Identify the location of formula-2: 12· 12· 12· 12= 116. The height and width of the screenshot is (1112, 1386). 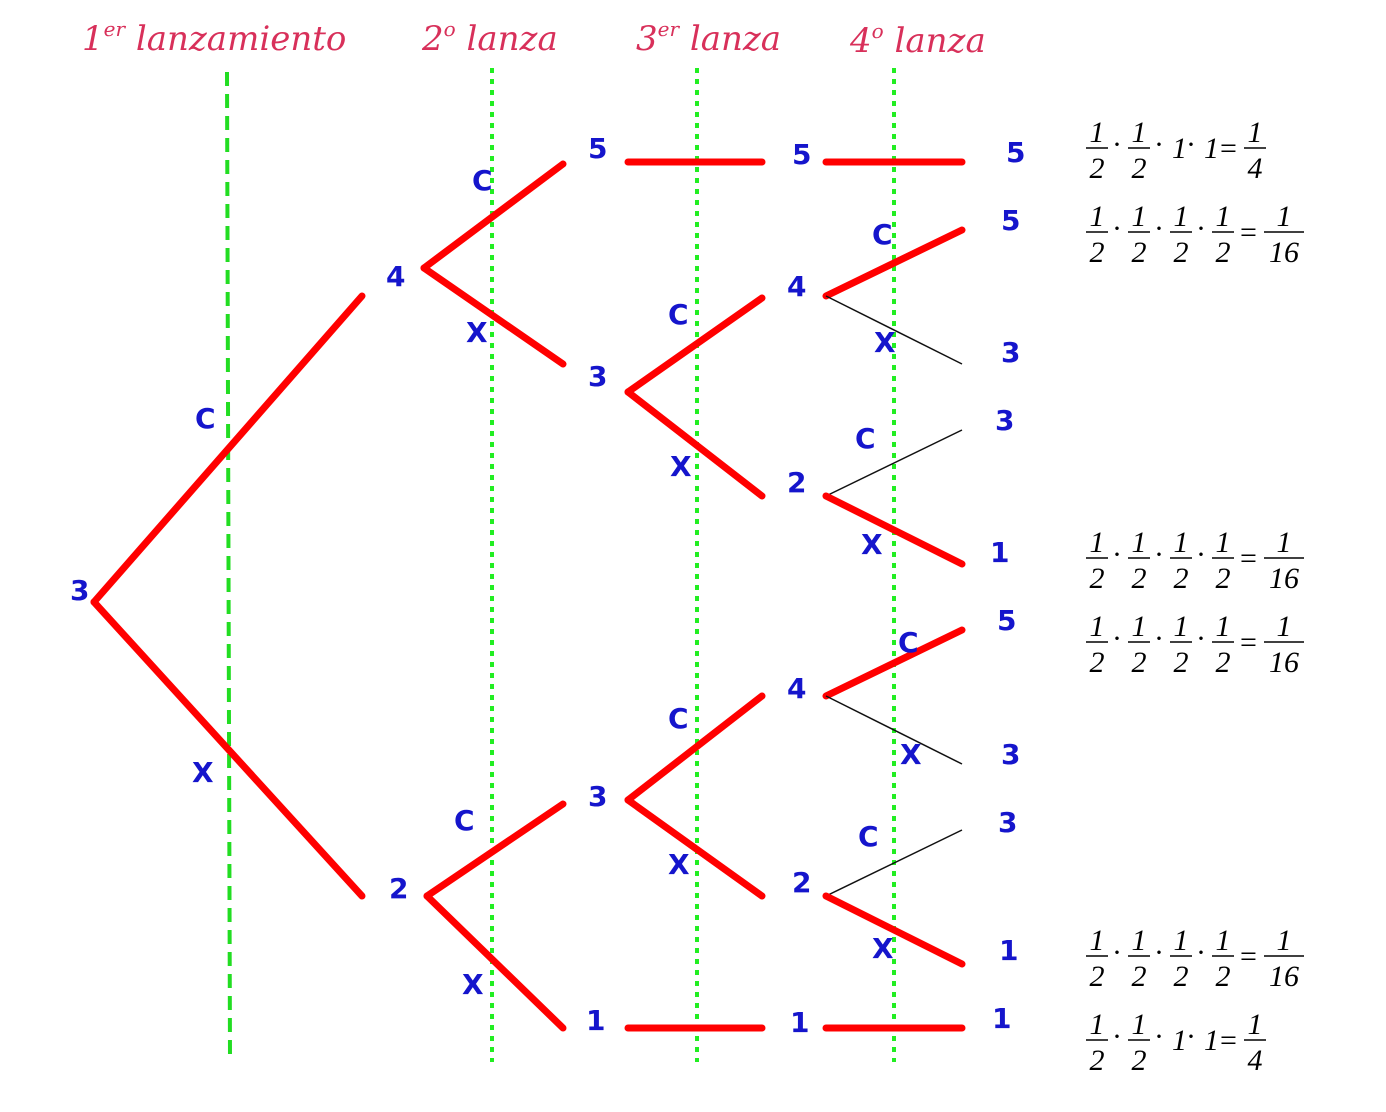
(1195, 234).